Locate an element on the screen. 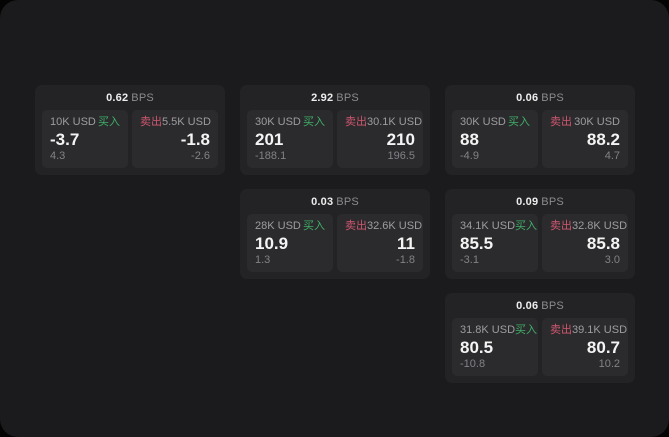  sell-price: 85.8 is located at coordinates (603, 243).